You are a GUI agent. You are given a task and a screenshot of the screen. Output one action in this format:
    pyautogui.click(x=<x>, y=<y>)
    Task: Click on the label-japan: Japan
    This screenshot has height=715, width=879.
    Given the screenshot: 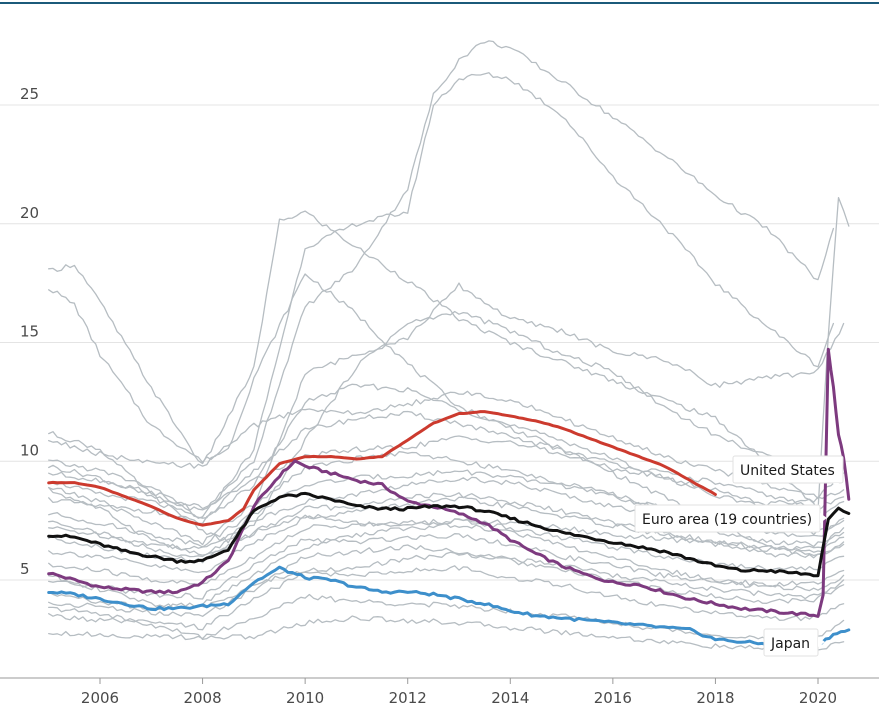 What is the action you would take?
    pyautogui.click(x=794, y=642)
    